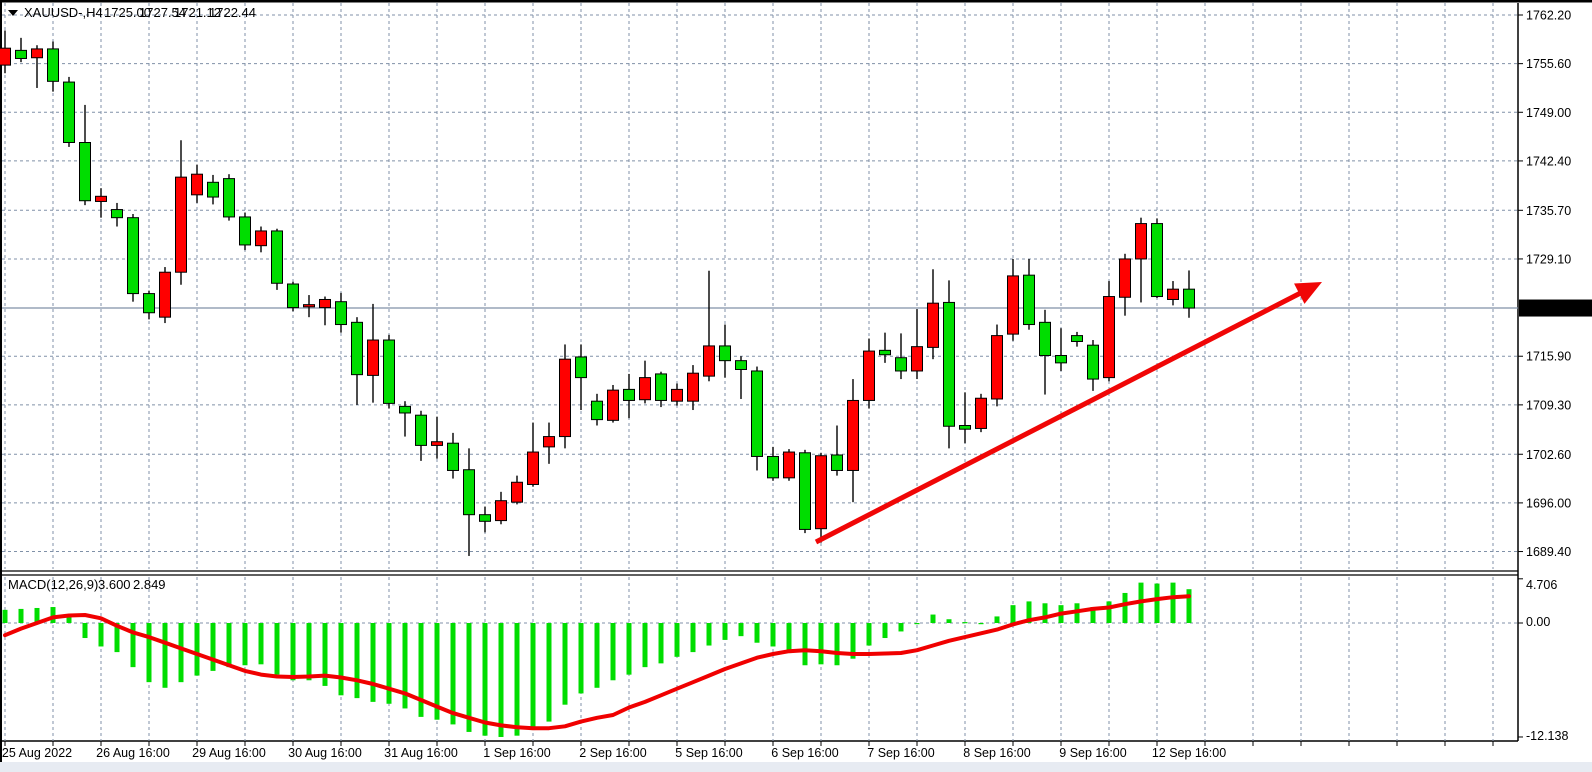  What do you see at coordinates (133, 753) in the screenshot?
I see `time-axis-label: 26 Aug 16:00` at bounding box center [133, 753].